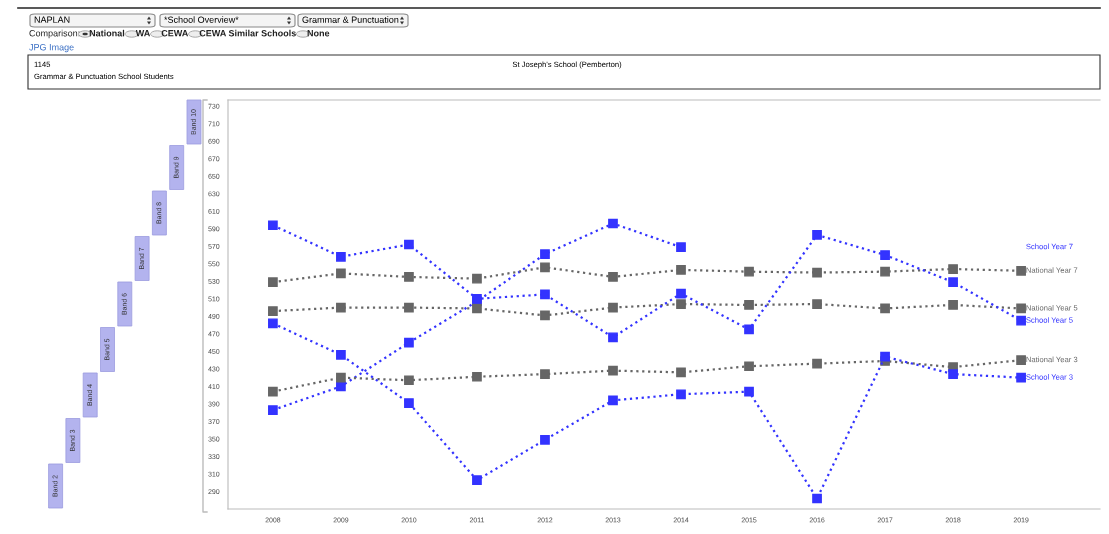 The width and height of the screenshot is (1109, 534). Describe the element at coordinates (51, 48) in the screenshot. I see `text: JPG Image` at that location.